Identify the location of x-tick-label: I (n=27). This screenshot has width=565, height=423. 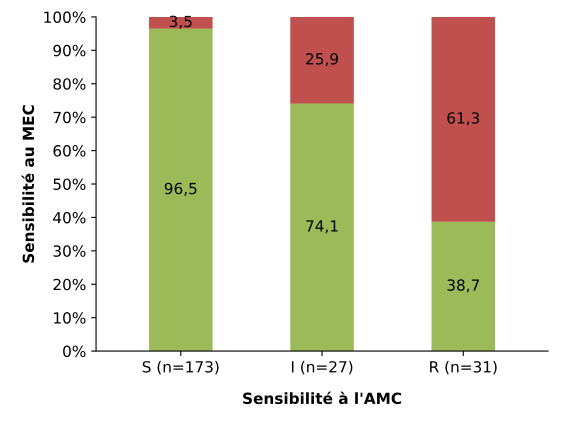
(322, 367).